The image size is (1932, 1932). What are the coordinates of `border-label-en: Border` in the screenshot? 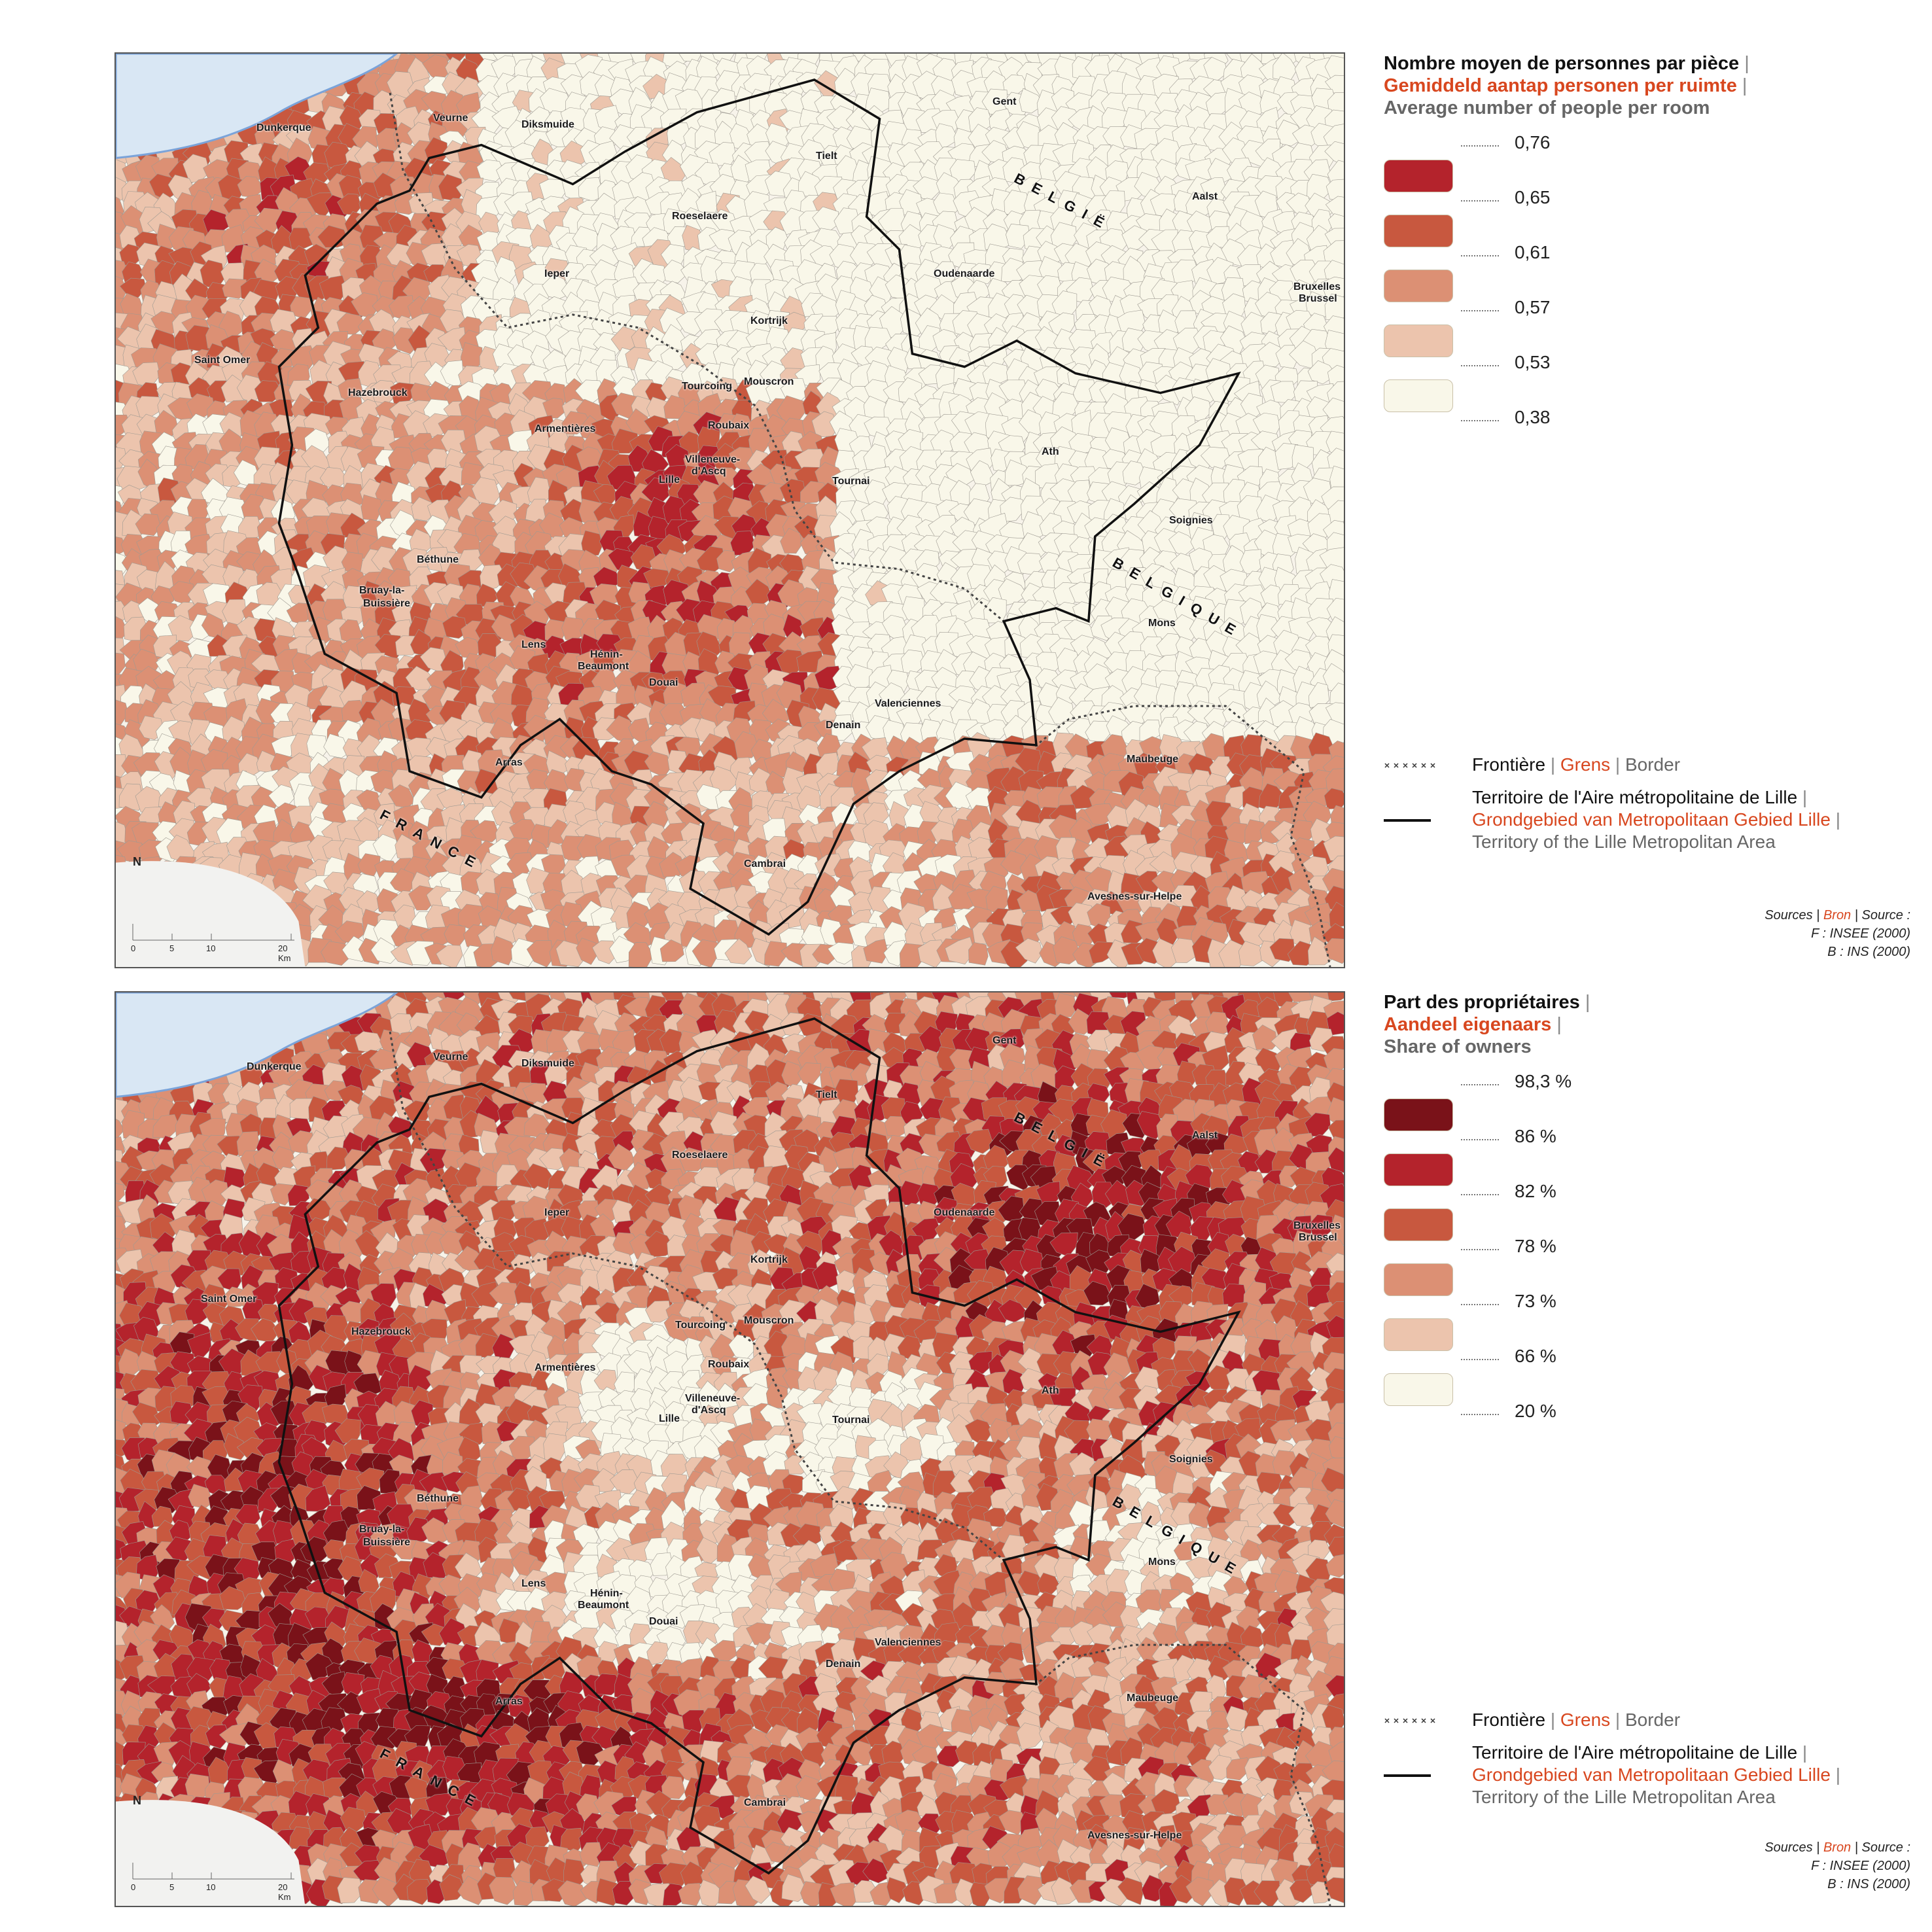 It's located at (1653, 1720).